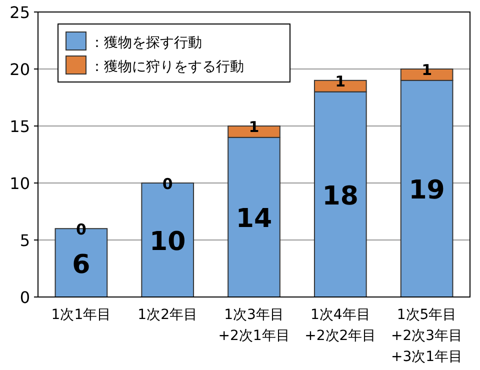  Describe the element at coordinates (254, 325) in the screenshot. I see `x-tick-label: 1次3年目 +2次1年目` at that location.